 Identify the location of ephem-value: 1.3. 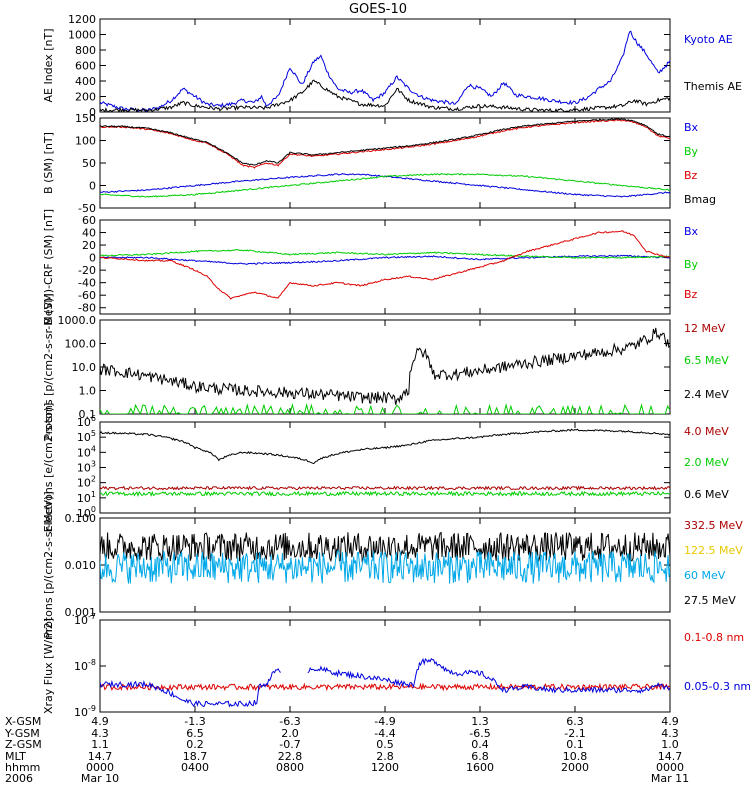
(480, 721).